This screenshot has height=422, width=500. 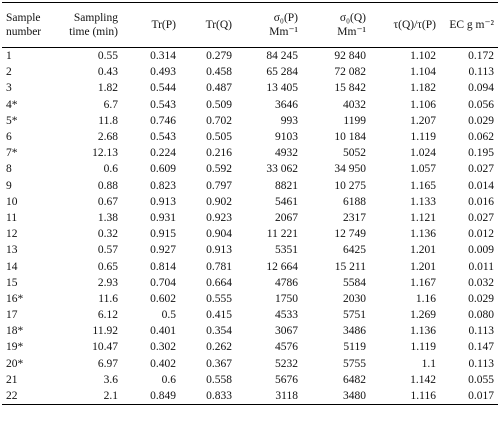 What do you see at coordinates (219, 217) in the screenshot?
I see `table-cell: 0.923` at bounding box center [219, 217].